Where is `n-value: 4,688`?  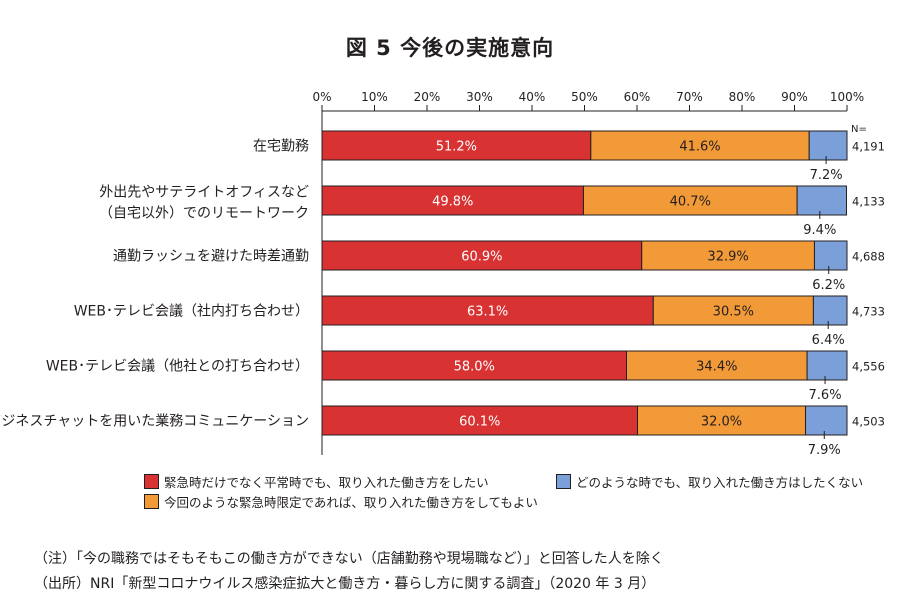 n-value: 4,688 is located at coordinates (868, 257).